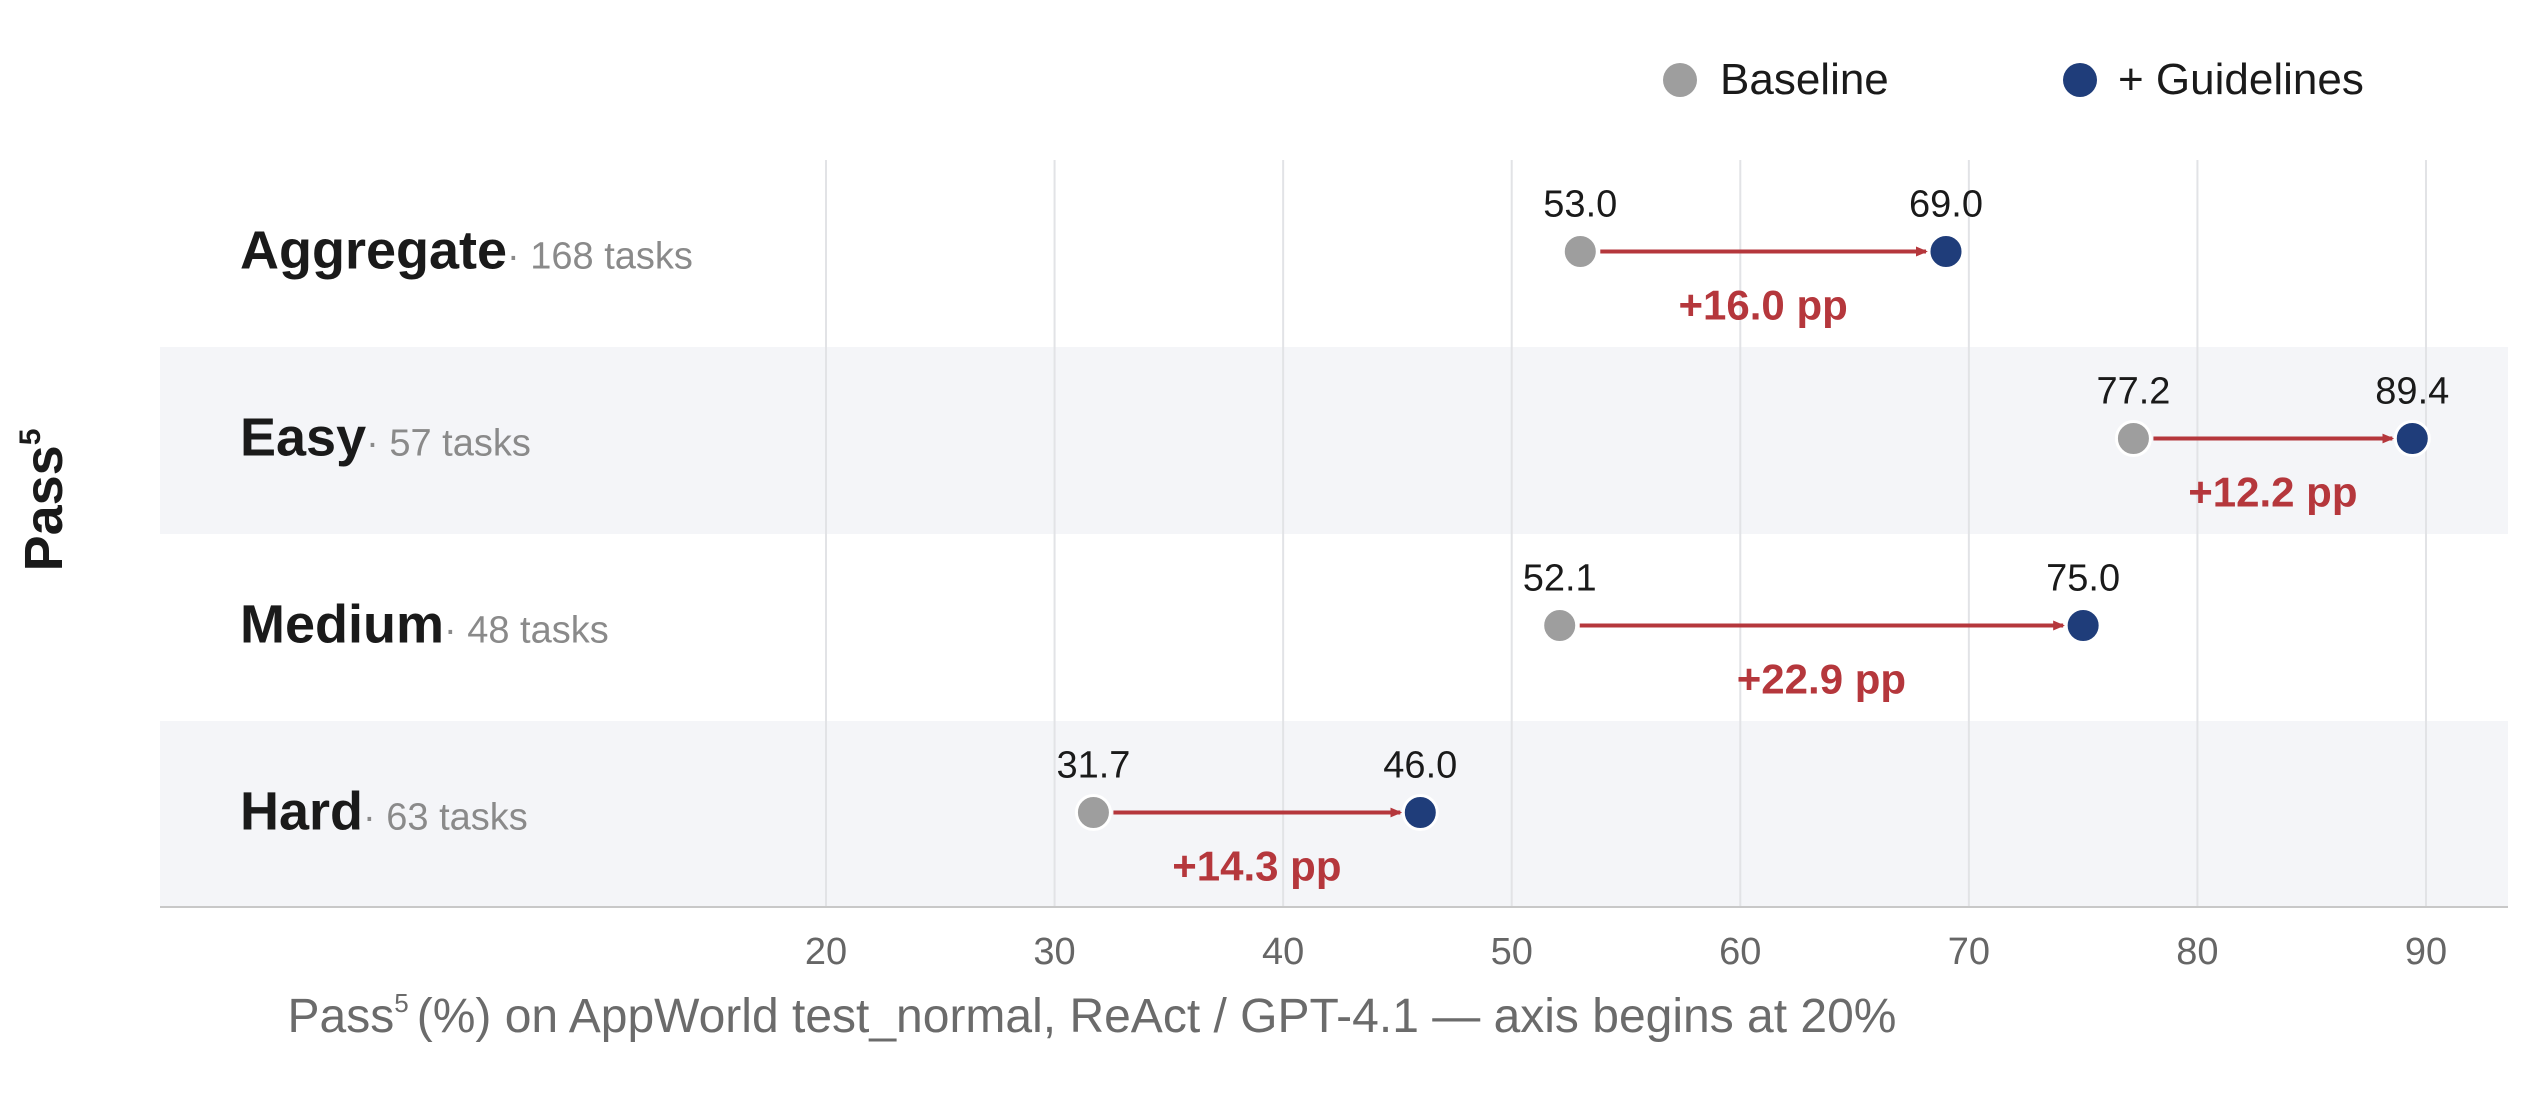 Image resolution: width=2533 pixels, height=1093 pixels. Describe the element at coordinates (1512, 952) in the screenshot. I see `x-tick-label: 50` at that location.